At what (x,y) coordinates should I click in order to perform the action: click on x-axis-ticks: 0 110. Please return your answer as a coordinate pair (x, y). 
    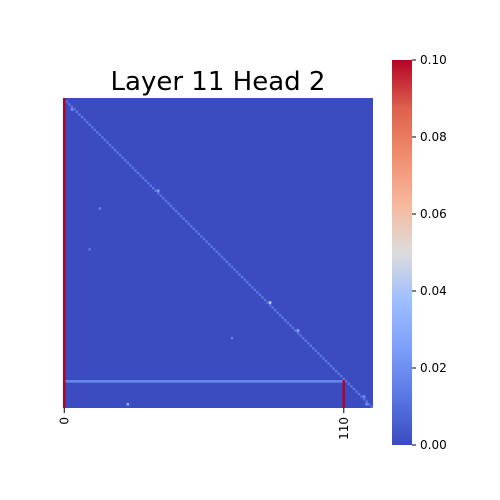
    Looking at the image, I should click on (204, 424).